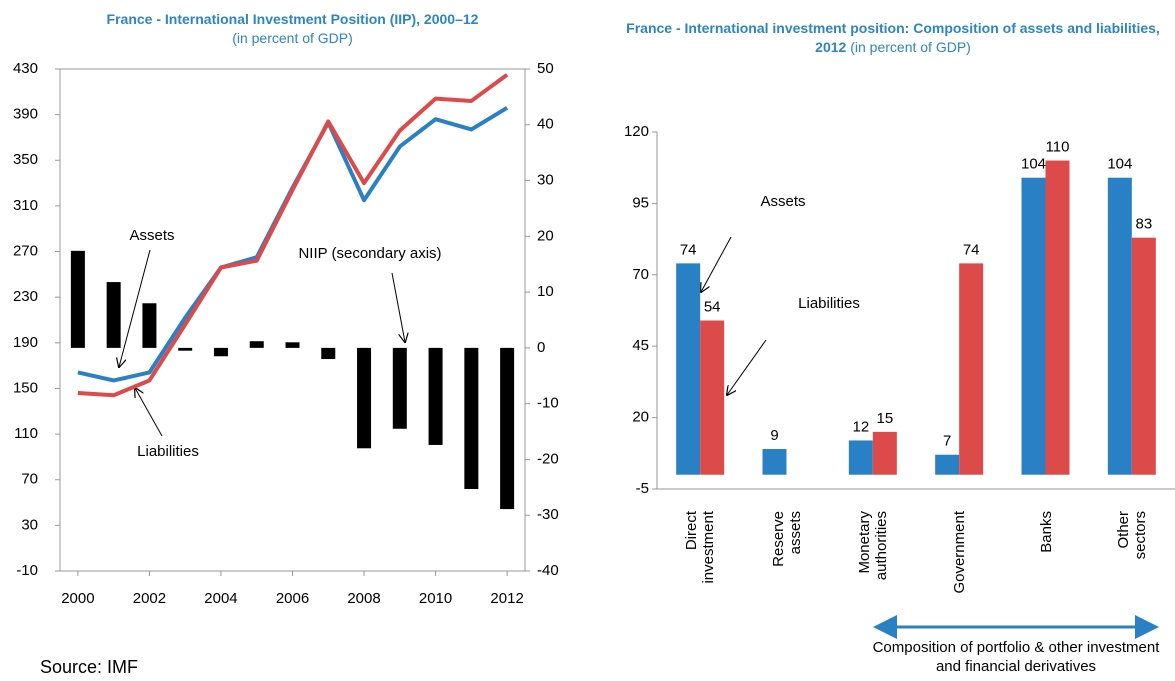 The height and width of the screenshot is (681, 1175). What do you see at coordinates (872, 546) in the screenshot?
I see `x-tick-label: Monetary authorities` at bounding box center [872, 546].